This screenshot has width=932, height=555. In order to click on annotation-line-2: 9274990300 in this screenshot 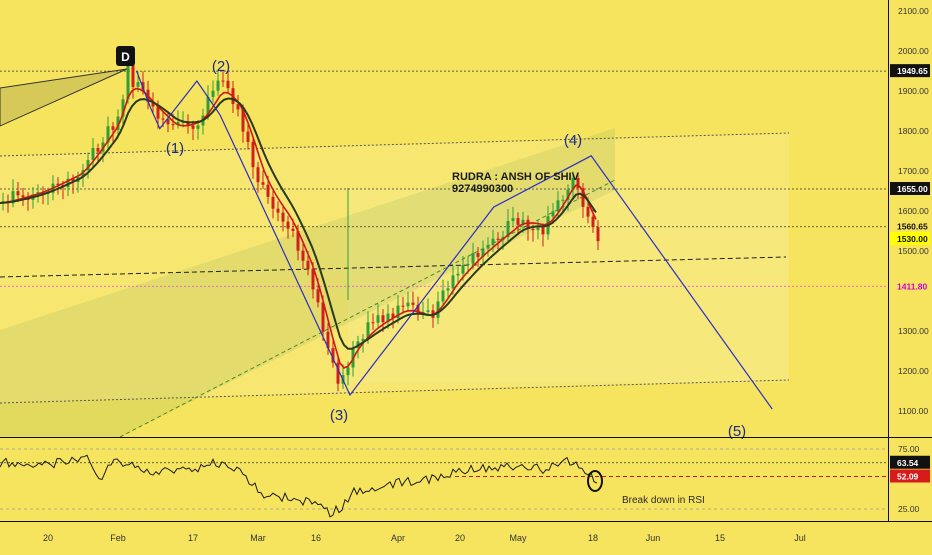, I will do `click(482, 189)`.